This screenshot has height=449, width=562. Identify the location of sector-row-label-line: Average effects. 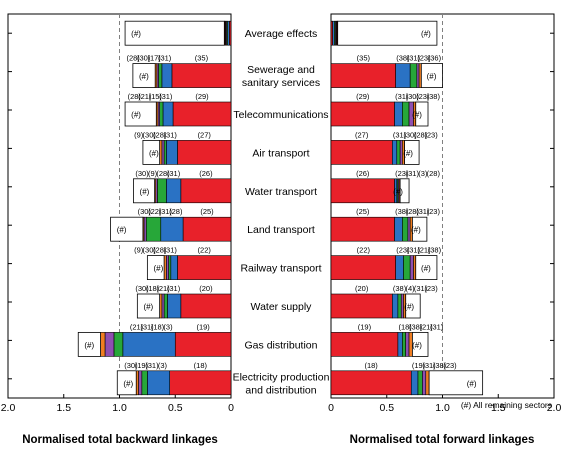
(281, 34).